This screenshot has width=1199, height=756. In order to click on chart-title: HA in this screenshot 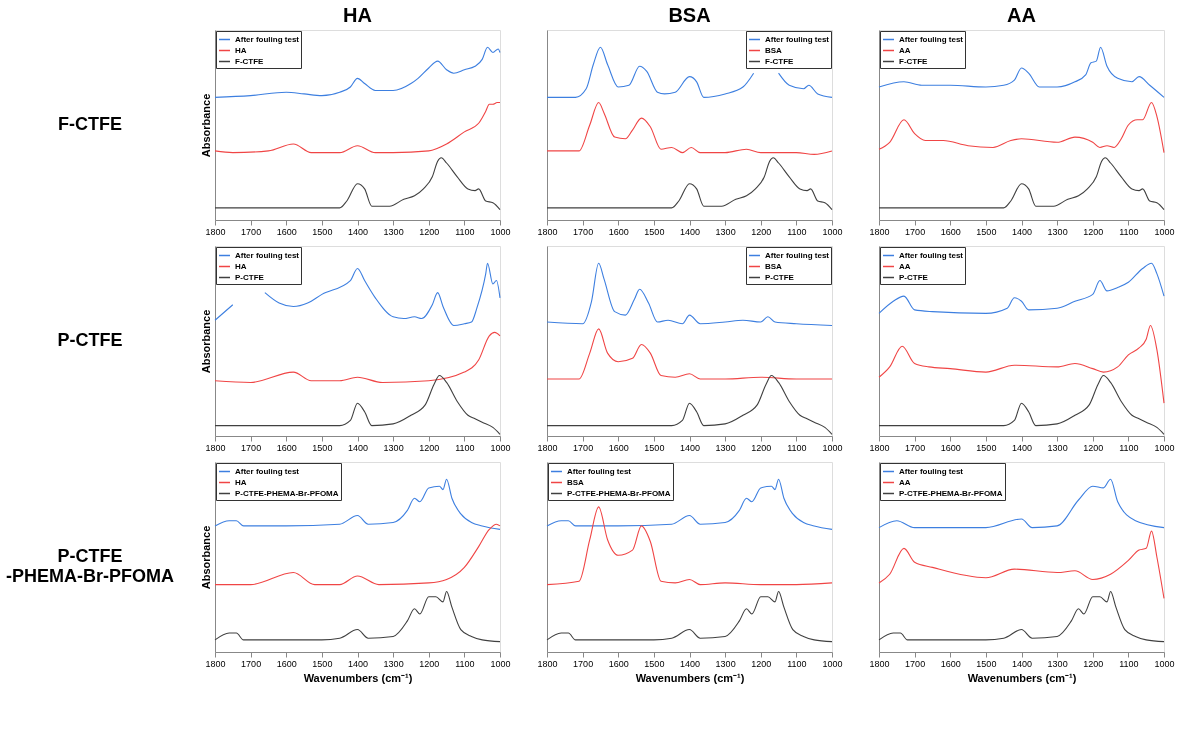, I will do `click(357, 15)`.